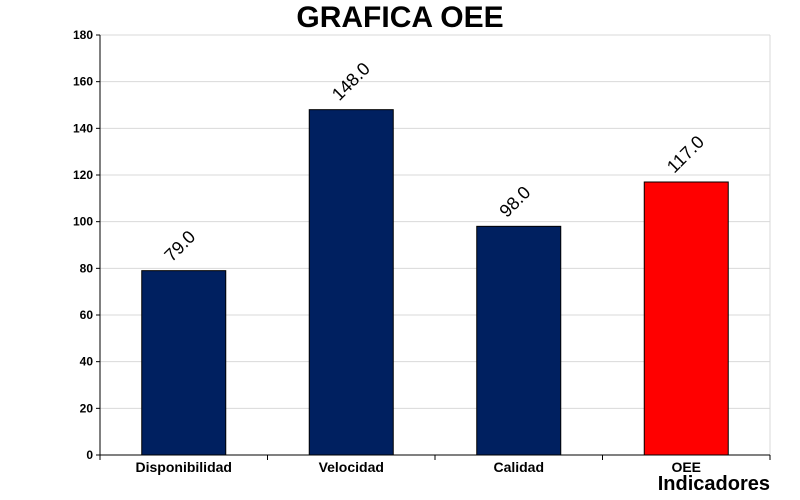 This screenshot has height=500, width=800. What do you see at coordinates (686, 318) in the screenshot?
I see `bar-oee` at bounding box center [686, 318].